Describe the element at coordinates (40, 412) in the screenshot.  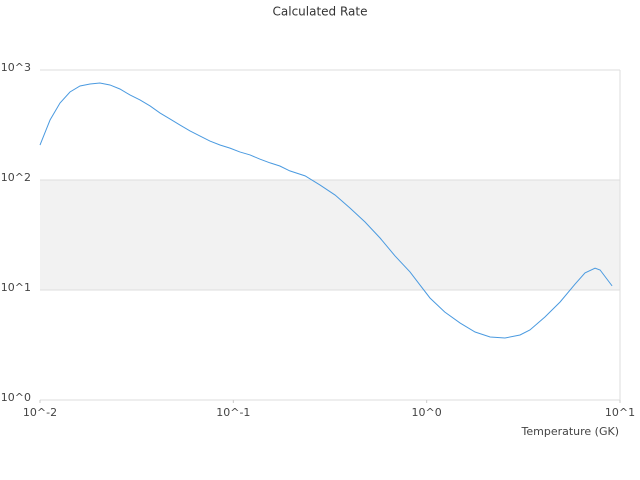
I see `x-tick-label: 10^-2` at that location.